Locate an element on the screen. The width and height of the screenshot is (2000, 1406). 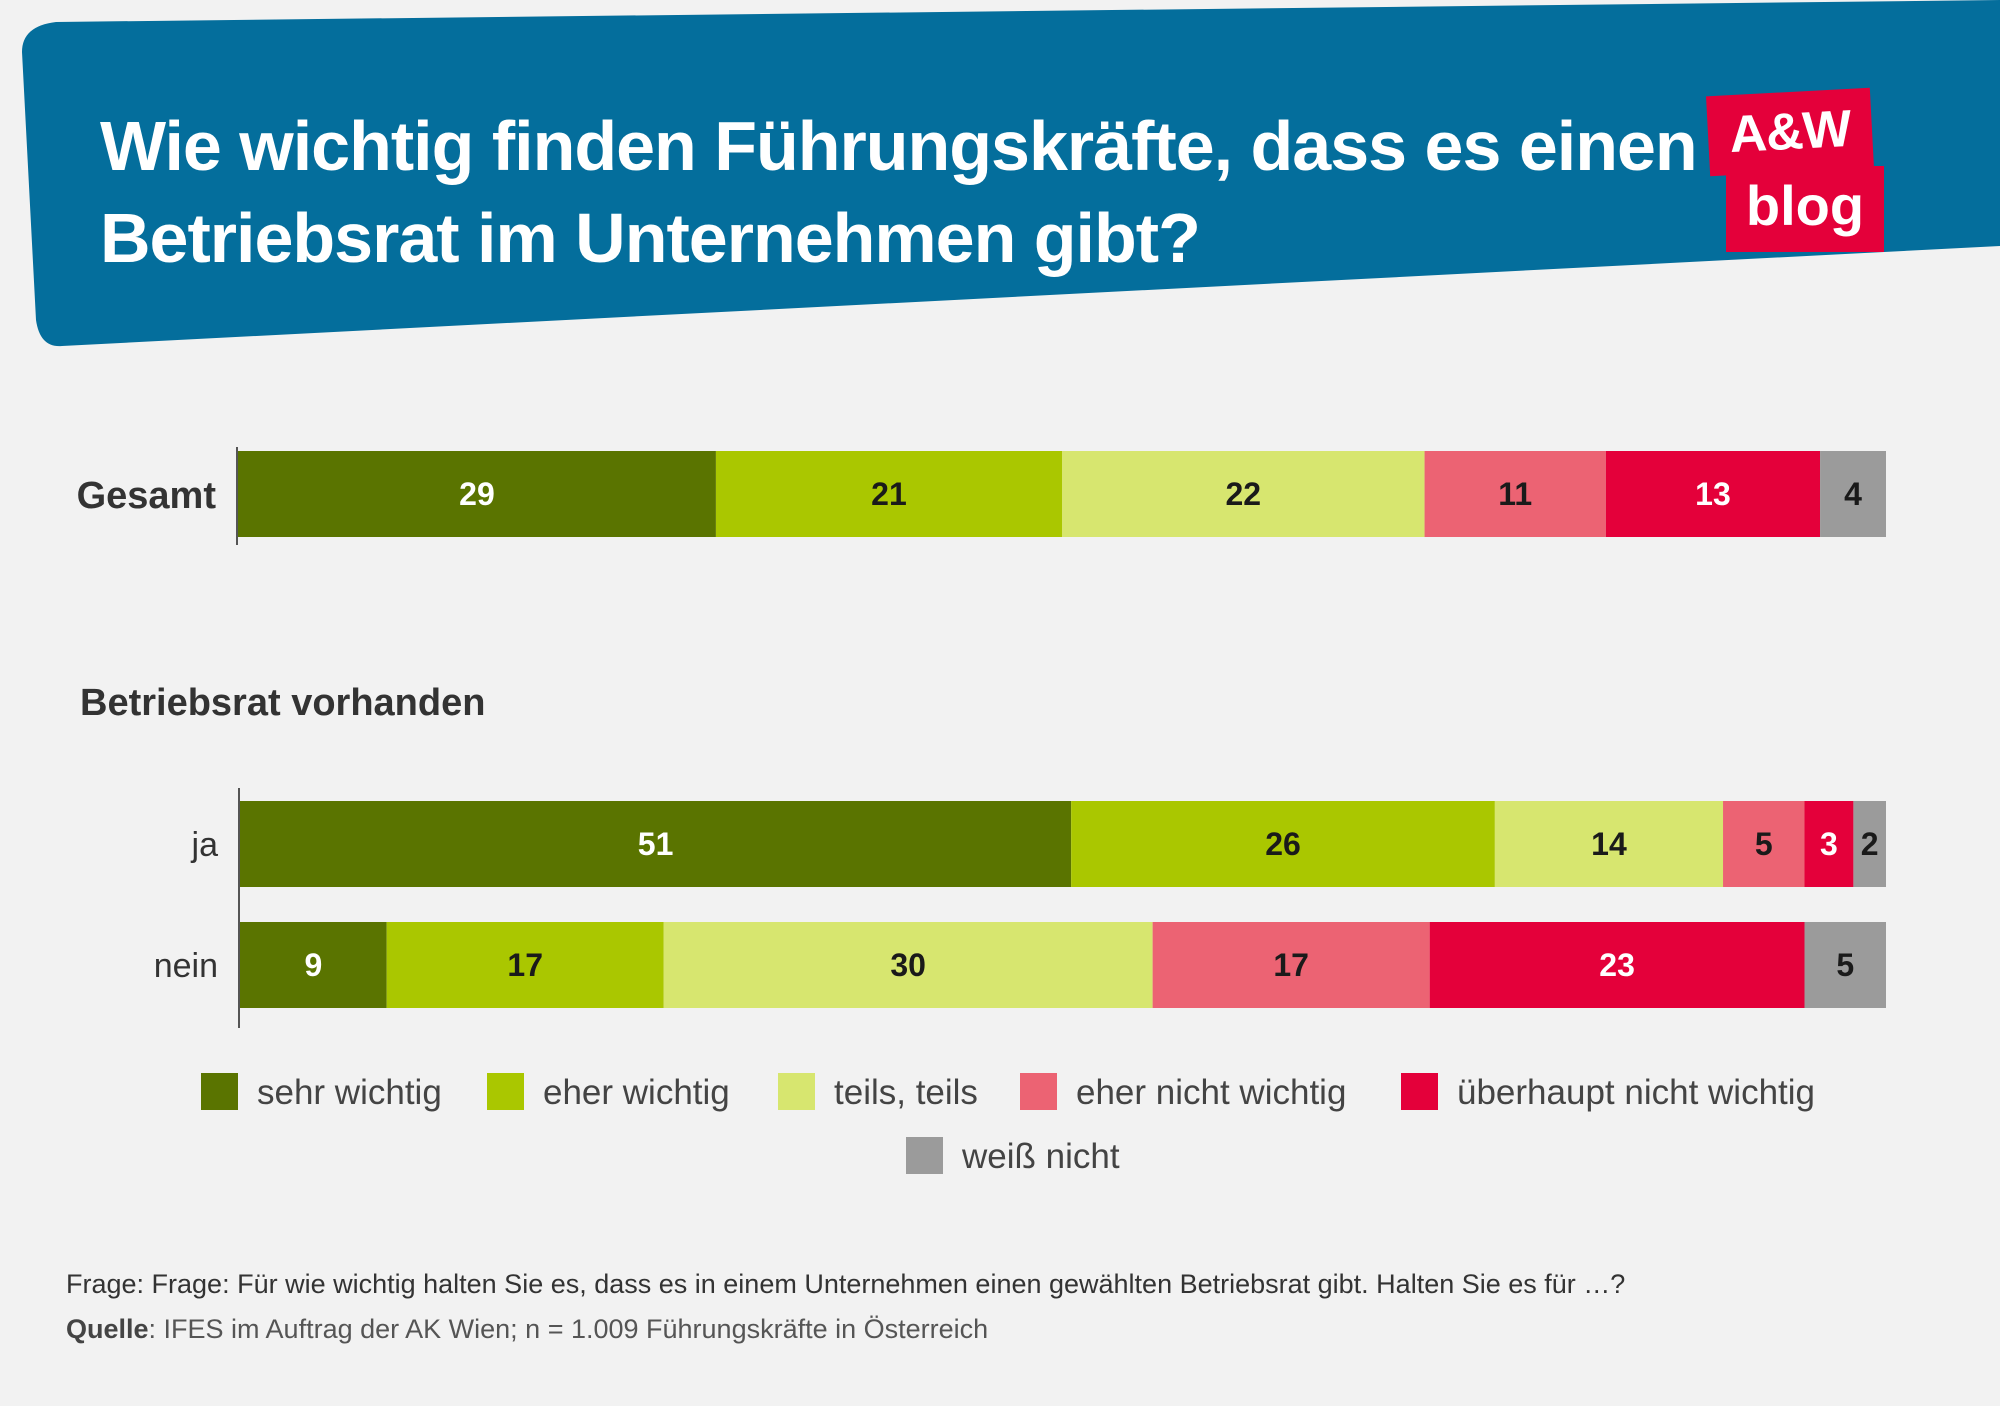
aw-blog-logo: A&W blog is located at coordinates (1795, 169).